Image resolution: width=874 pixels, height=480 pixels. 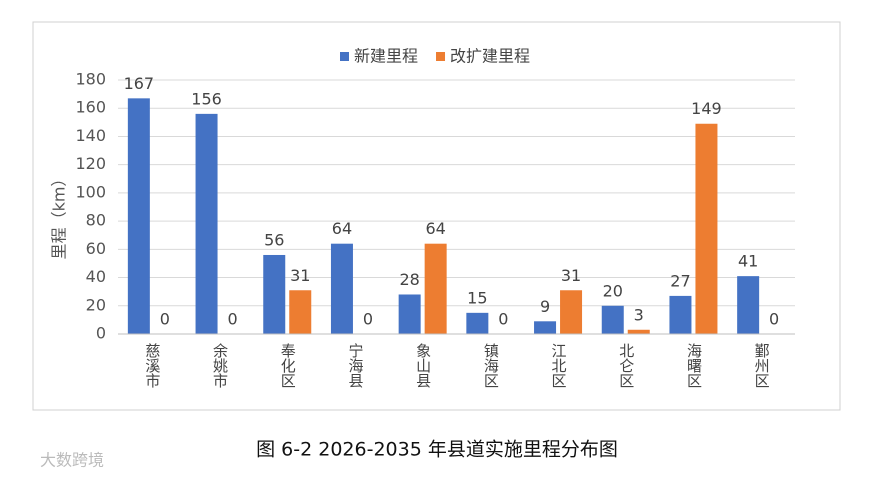 I want to click on legend-label: 改扩建里程, so click(x=490, y=56).